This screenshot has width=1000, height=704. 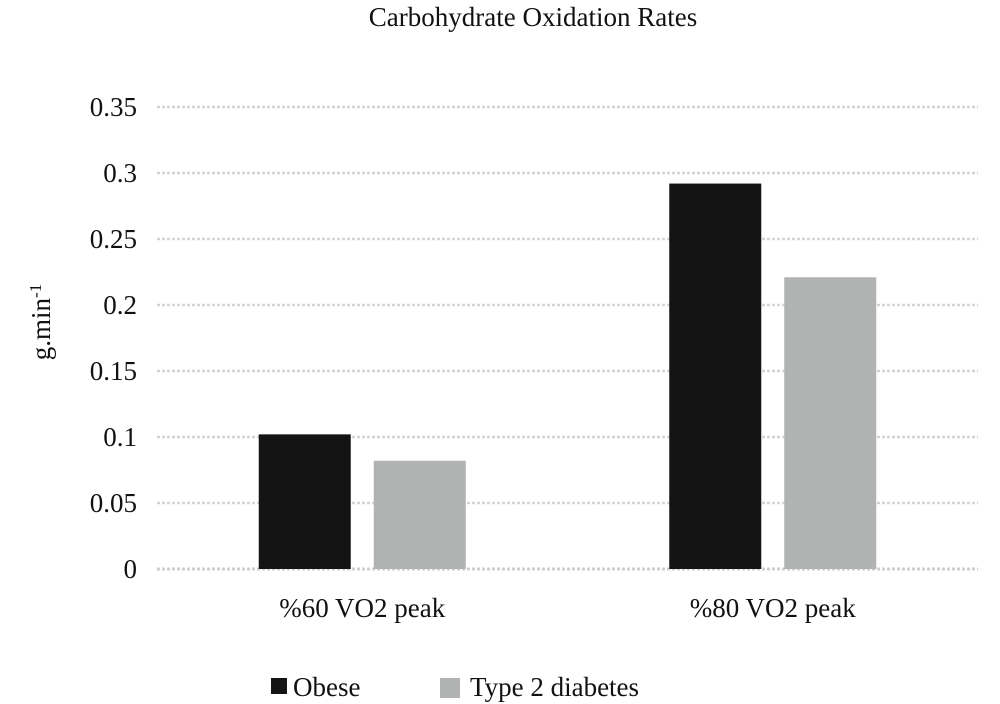 What do you see at coordinates (113, 371) in the screenshot?
I see `y-tick-label: 0.15` at bounding box center [113, 371].